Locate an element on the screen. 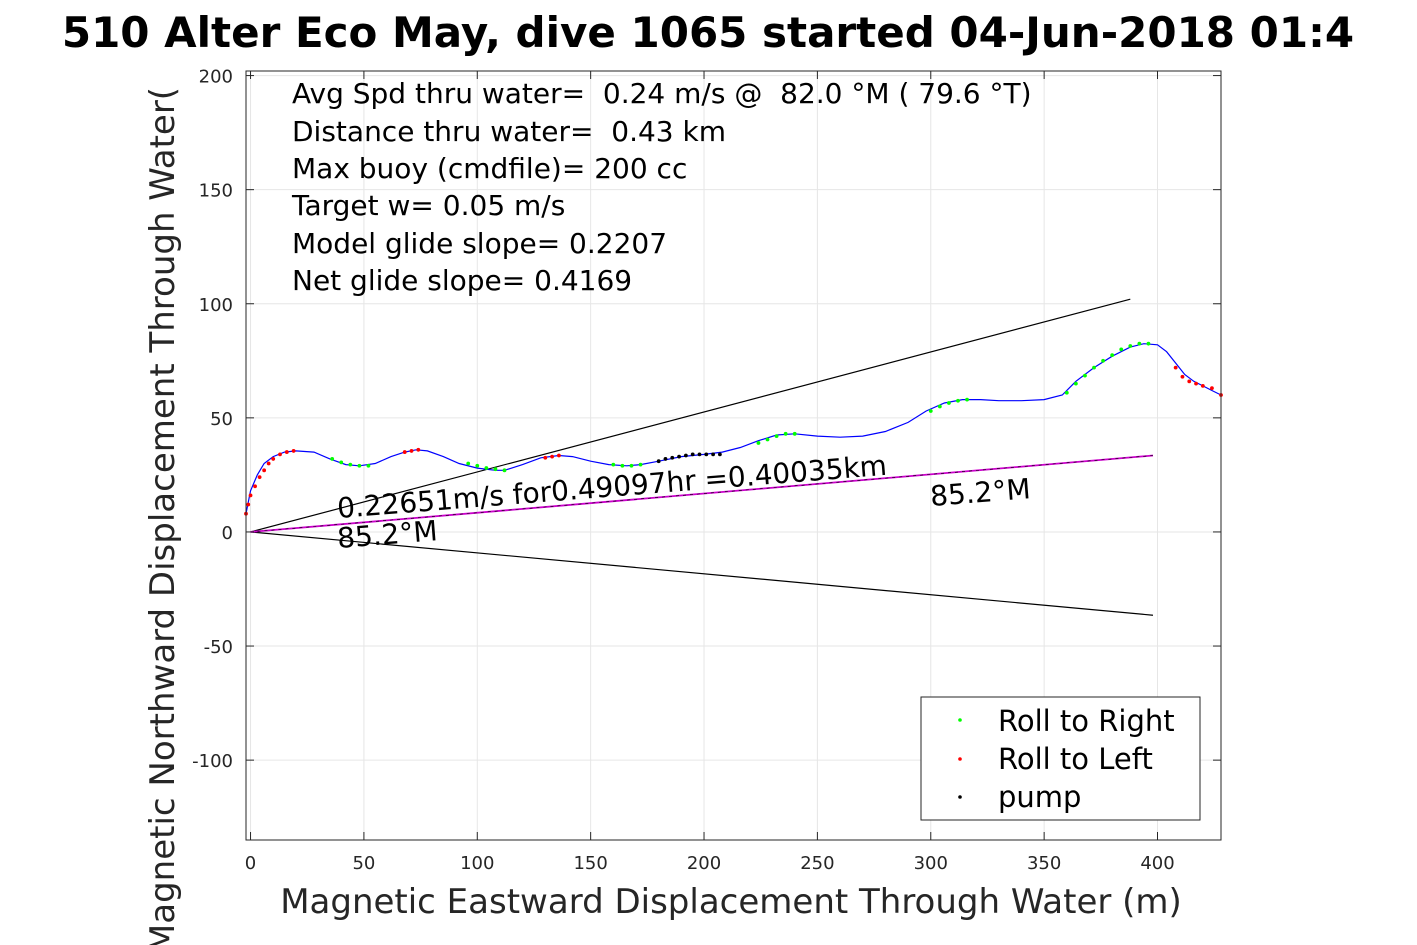 The width and height of the screenshot is (1417, 945). y-tick-label: 100 is located at coordinates (216, 305).